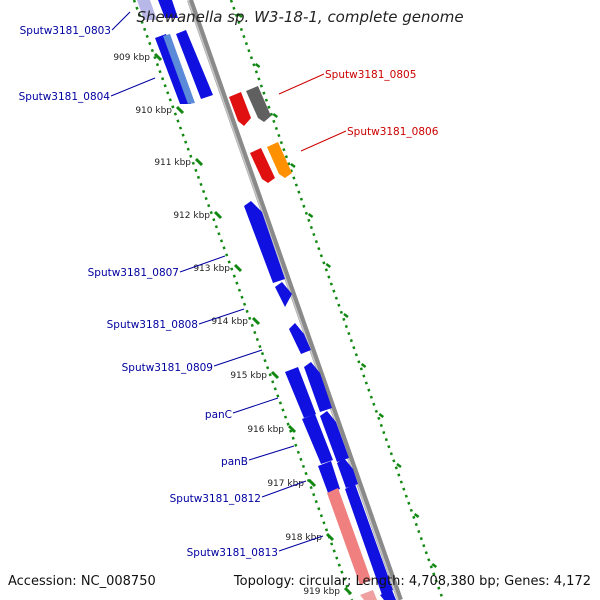 Image resolution: width=600 pixels, height=600 pixels. What do you see at coordinates (347, 473) in the screenshot?
I see `gene-feature-0812-b` at bounding box center [347, 473].